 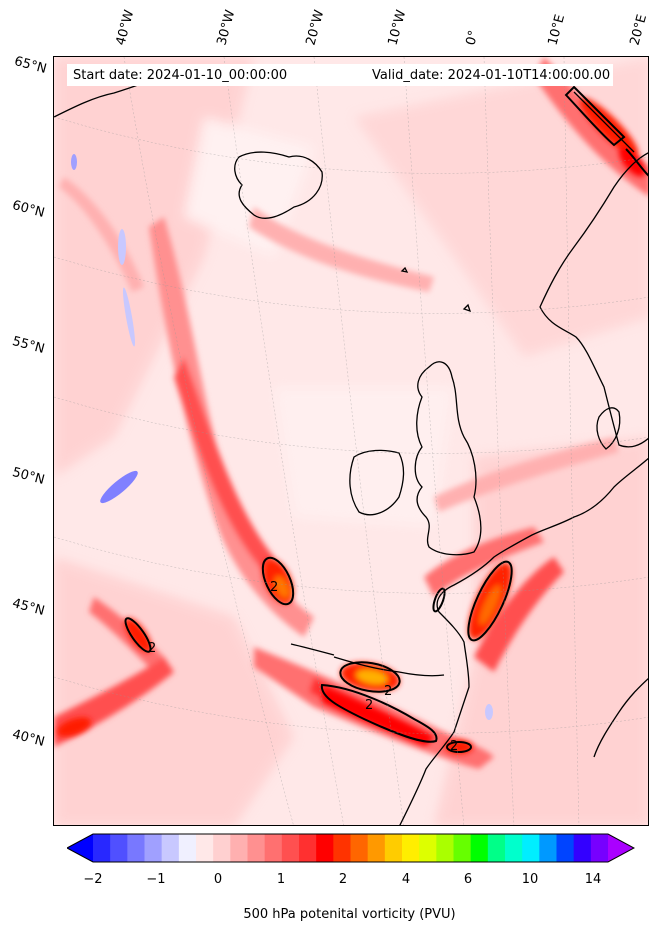 What do you see at coordinates (530, 879) in the screenshot?
I see `colorbar-tick: 10` at bounding box center [530, 879].